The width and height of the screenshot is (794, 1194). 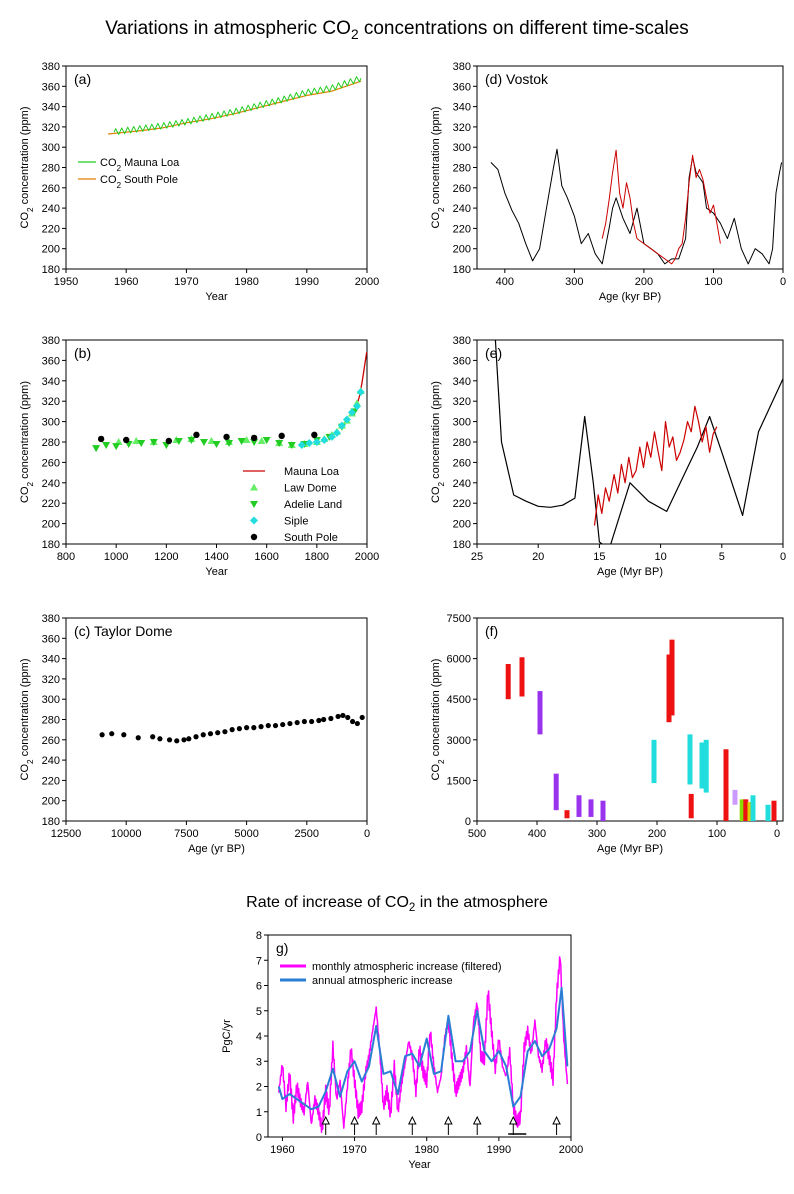 What do you see at coordinates (259, 1037) in the screenshot?
I see `y-tick-label: 4` at bounding box center [259, 1037].